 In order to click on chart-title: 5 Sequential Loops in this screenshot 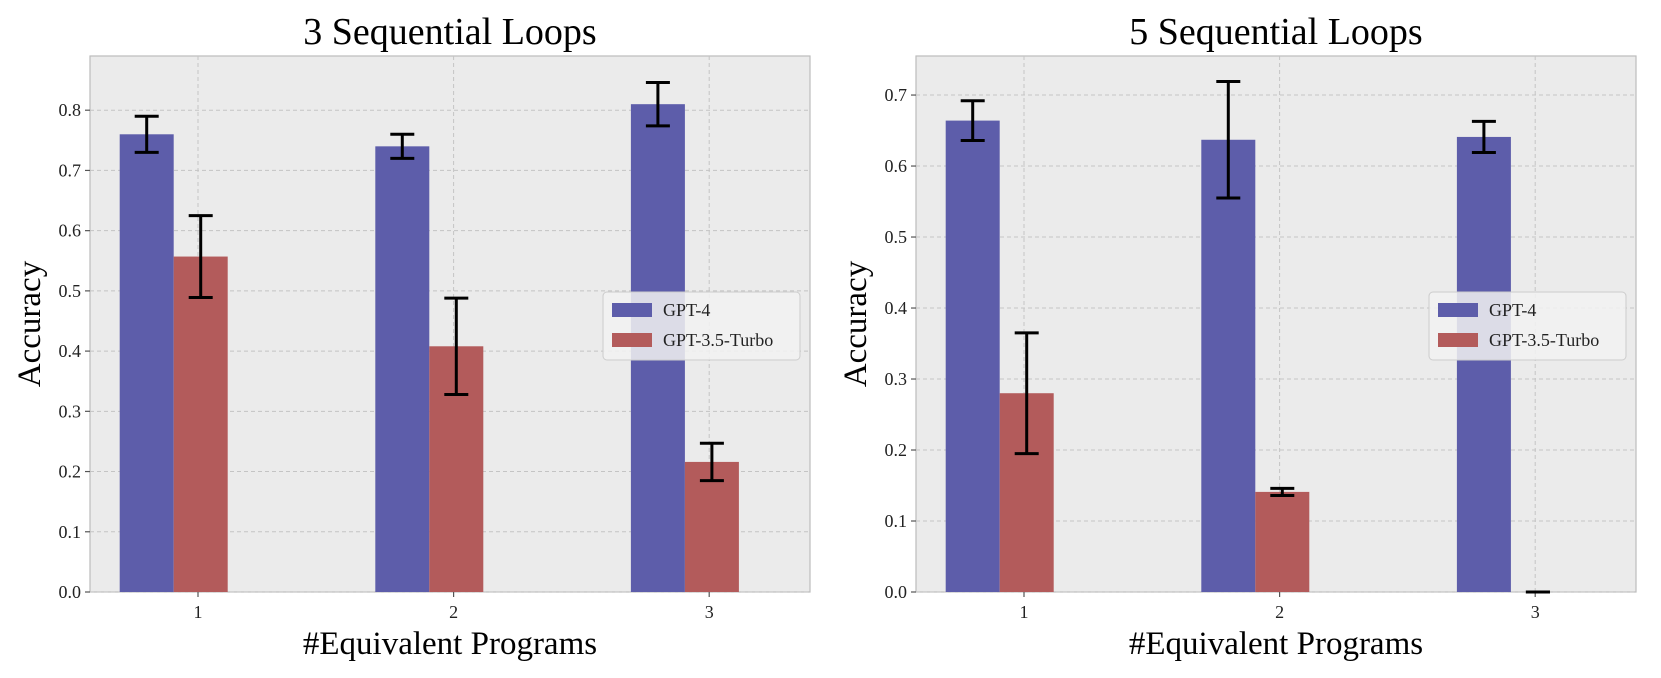, I will do `click(1275, 32)`.